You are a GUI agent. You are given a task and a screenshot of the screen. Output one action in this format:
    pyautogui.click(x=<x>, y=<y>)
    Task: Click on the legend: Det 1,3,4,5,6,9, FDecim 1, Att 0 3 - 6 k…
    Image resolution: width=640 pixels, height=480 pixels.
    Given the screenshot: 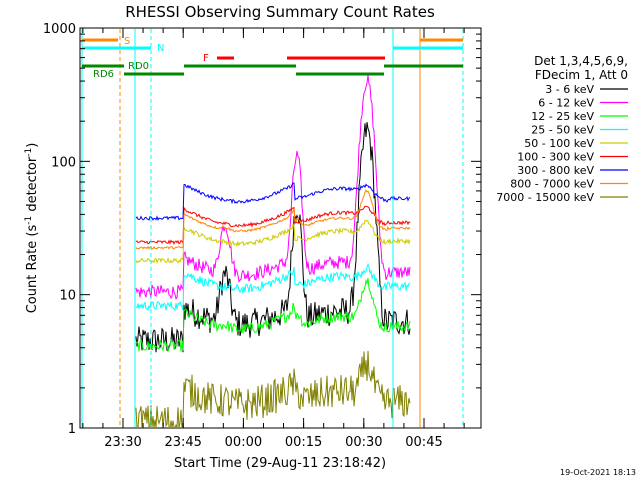 What is the action you would take?
    pyautogui.click(x=562, y=129)
    